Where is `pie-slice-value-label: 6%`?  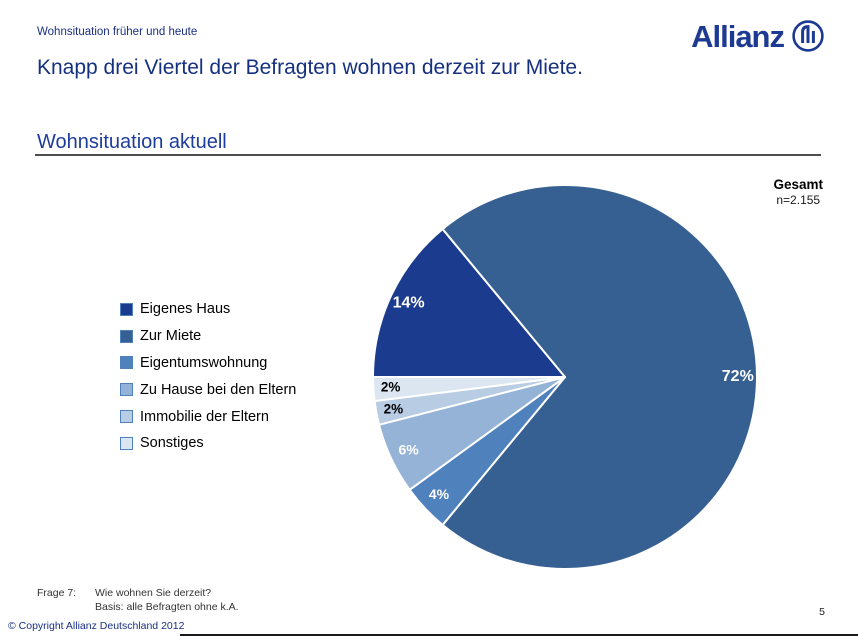
pie-slice-value-label: 6% is located at coordinates (408, 449).